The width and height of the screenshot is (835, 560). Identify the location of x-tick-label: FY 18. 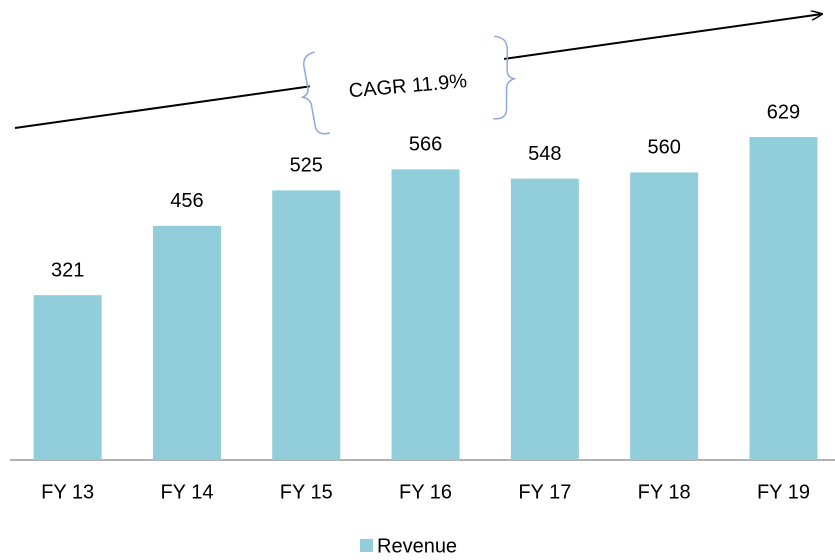
(664, 492).